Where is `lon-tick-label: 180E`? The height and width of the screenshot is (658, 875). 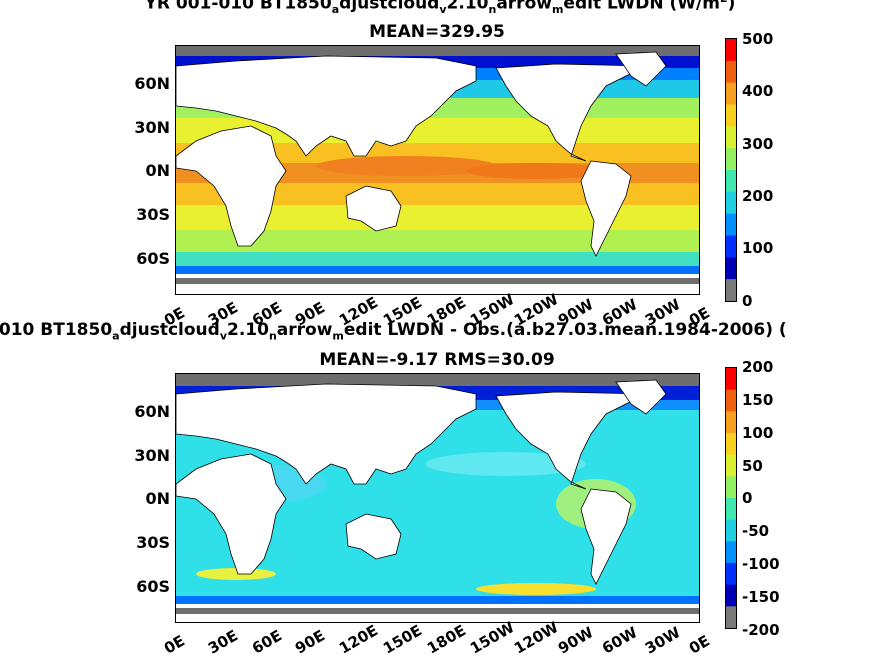
lon-tick-label: 180E is located at coordinates (446, 639).